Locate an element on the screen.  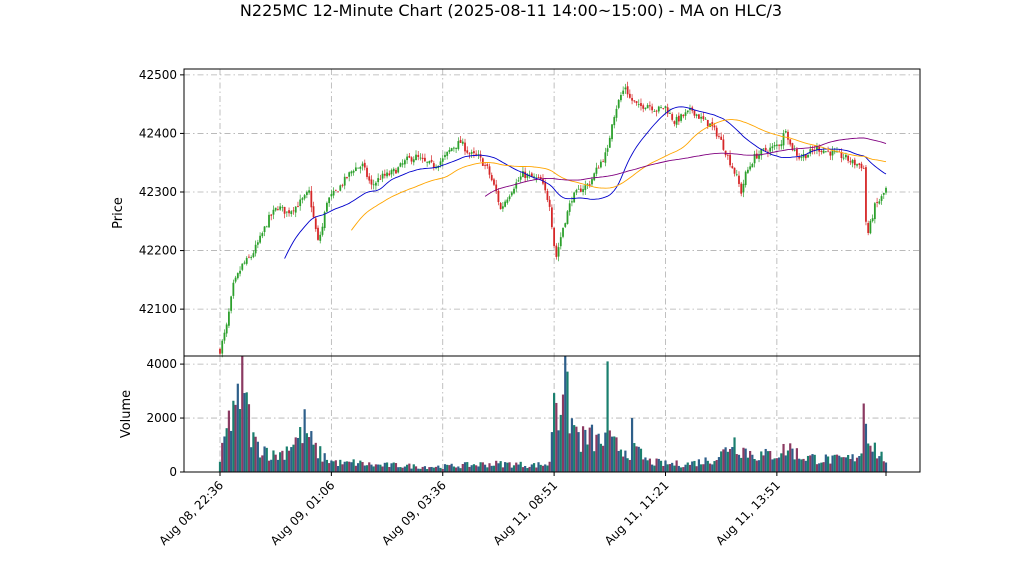
volume-ytick-label: 4000 is located at coordinates (161, 364).